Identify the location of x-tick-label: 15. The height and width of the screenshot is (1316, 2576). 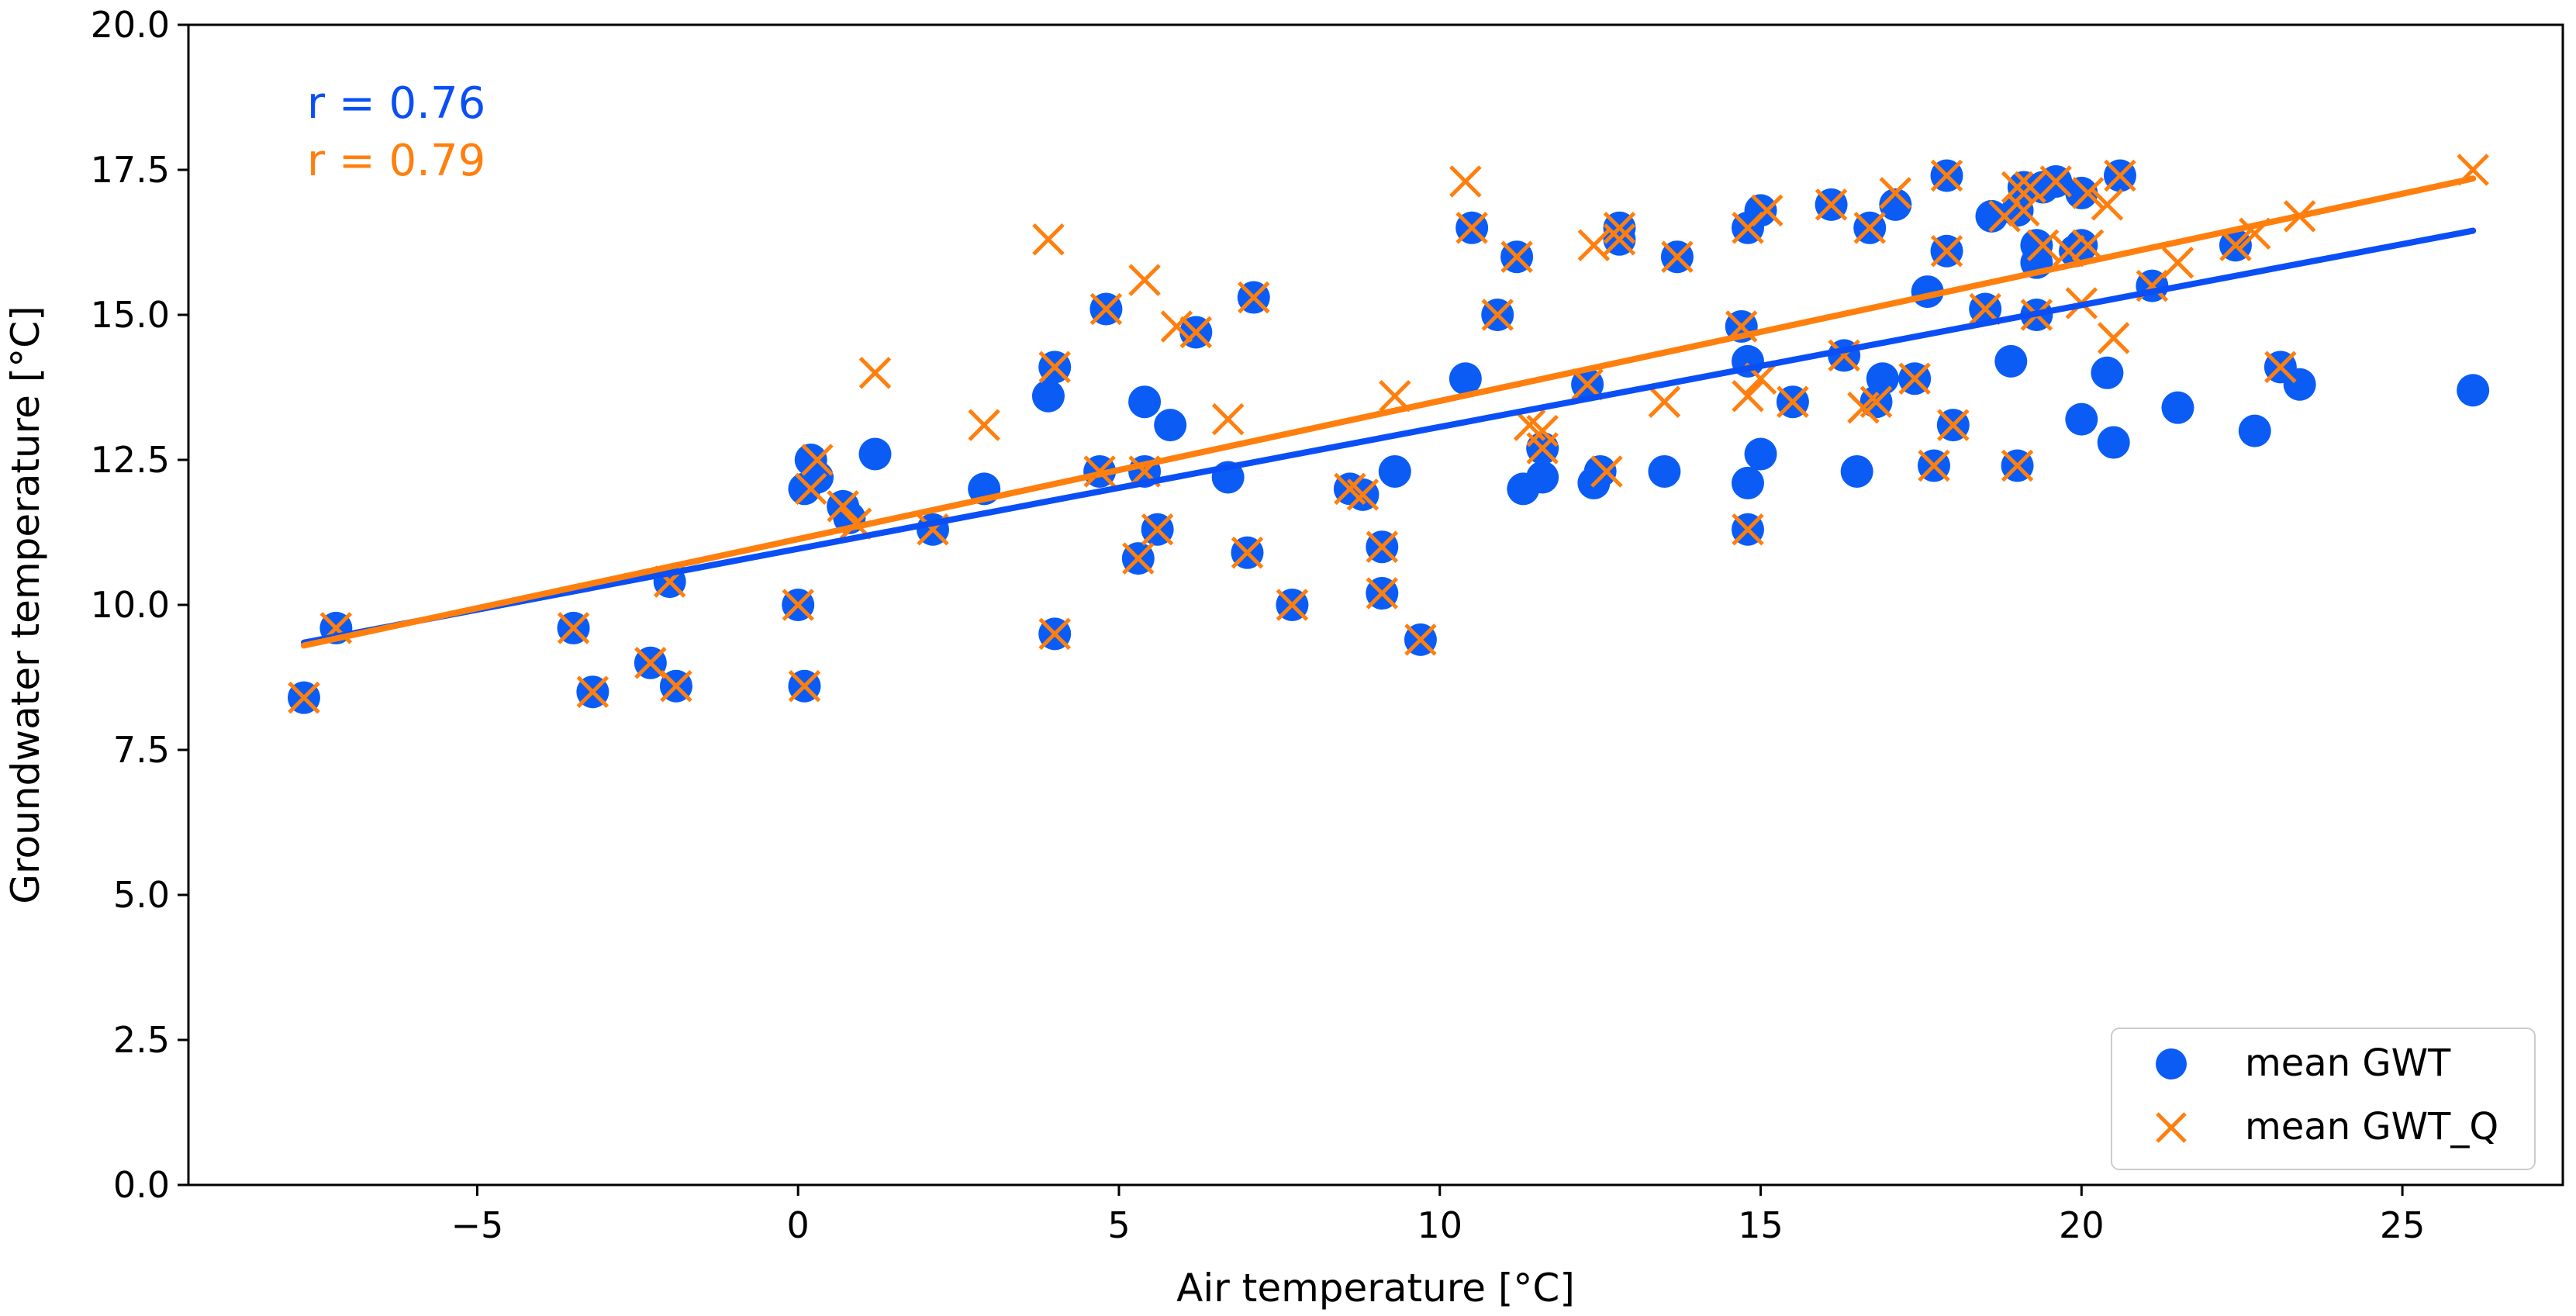
(1761, 1225).